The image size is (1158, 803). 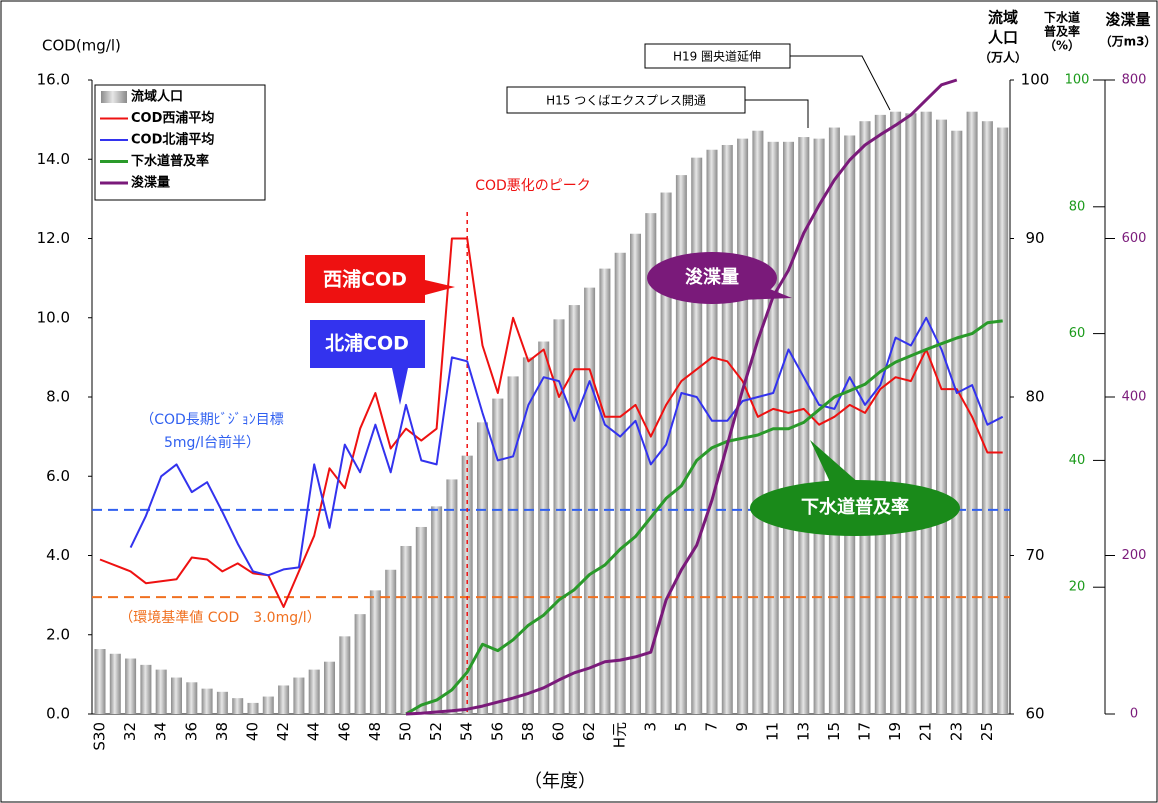 What do you see at coordinates (114, 97) in the screenshot?
I see `legend-swatch` at bounding box center [114, 97].